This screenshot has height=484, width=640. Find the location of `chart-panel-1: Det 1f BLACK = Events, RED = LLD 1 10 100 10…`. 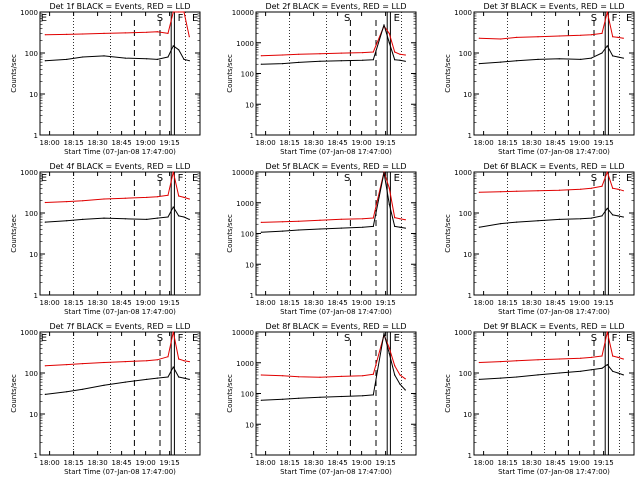

chart-panel-1: Det 1f BLACK = Events, RED = LLD 1 10 100 10… is located at coordinates (105, 79).